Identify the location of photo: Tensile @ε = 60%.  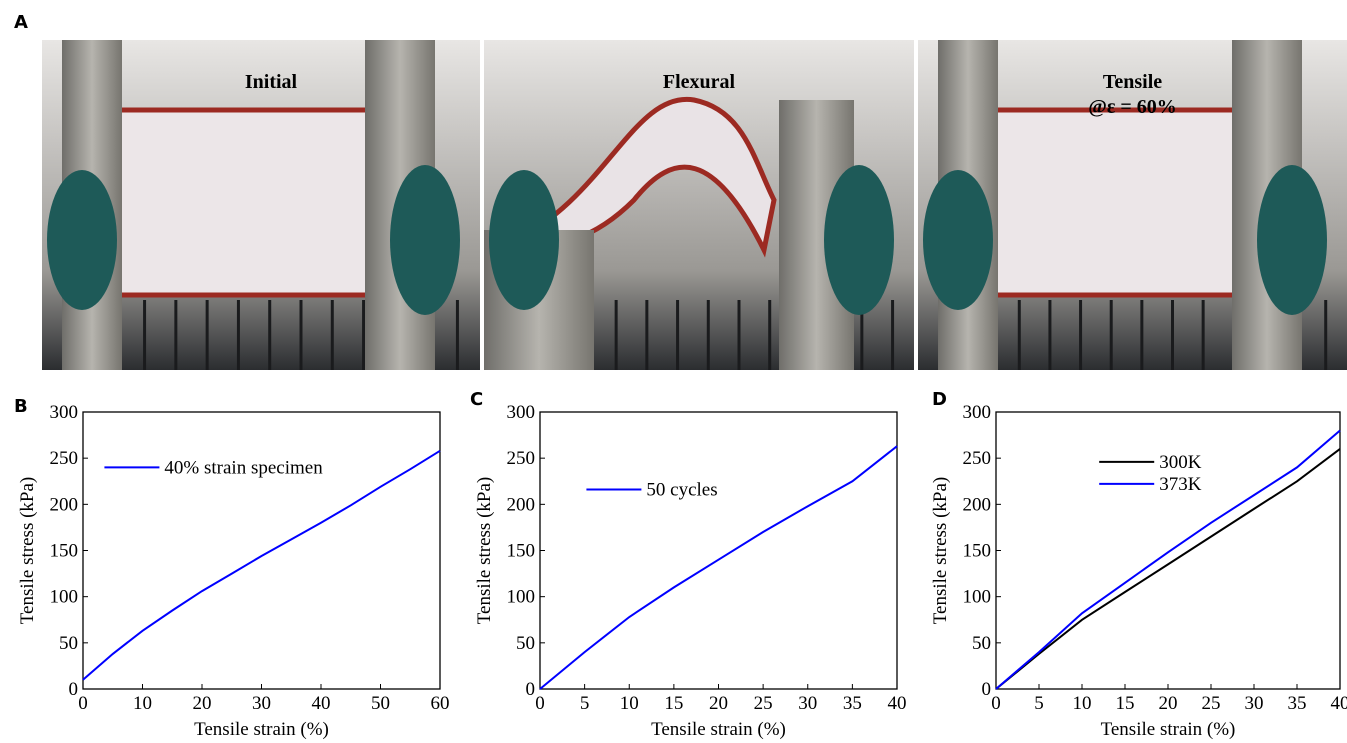
(1132, 205).